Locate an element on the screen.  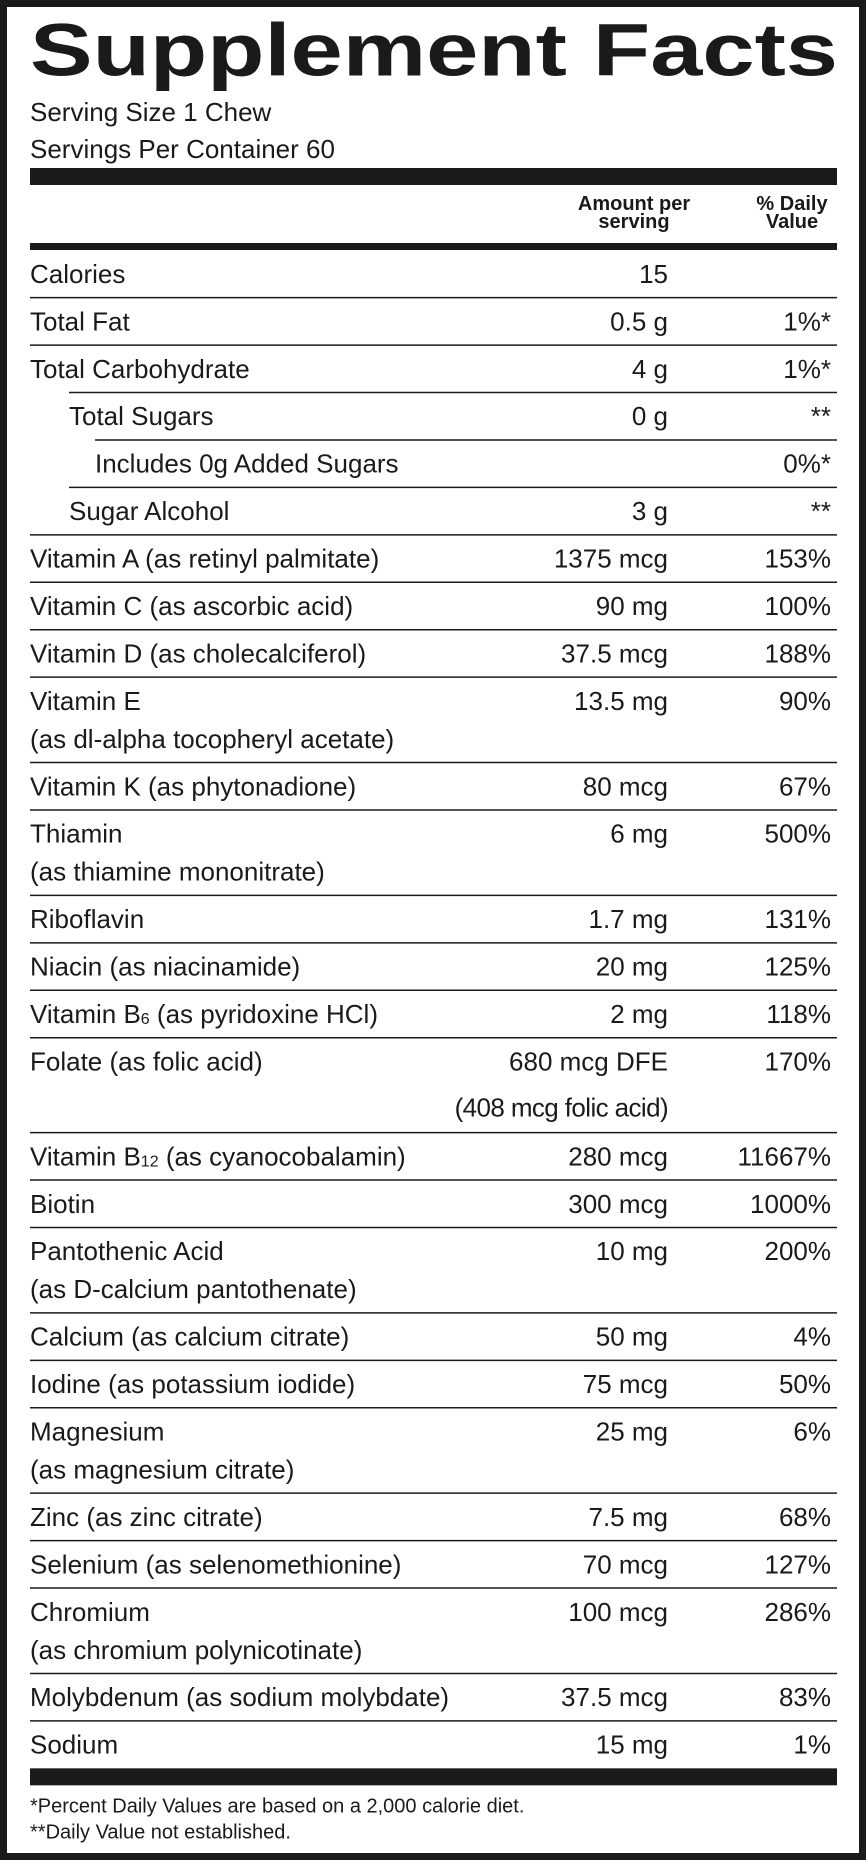
nutrient-name: Total Carbohydrate is located at coordinates (140, 369).